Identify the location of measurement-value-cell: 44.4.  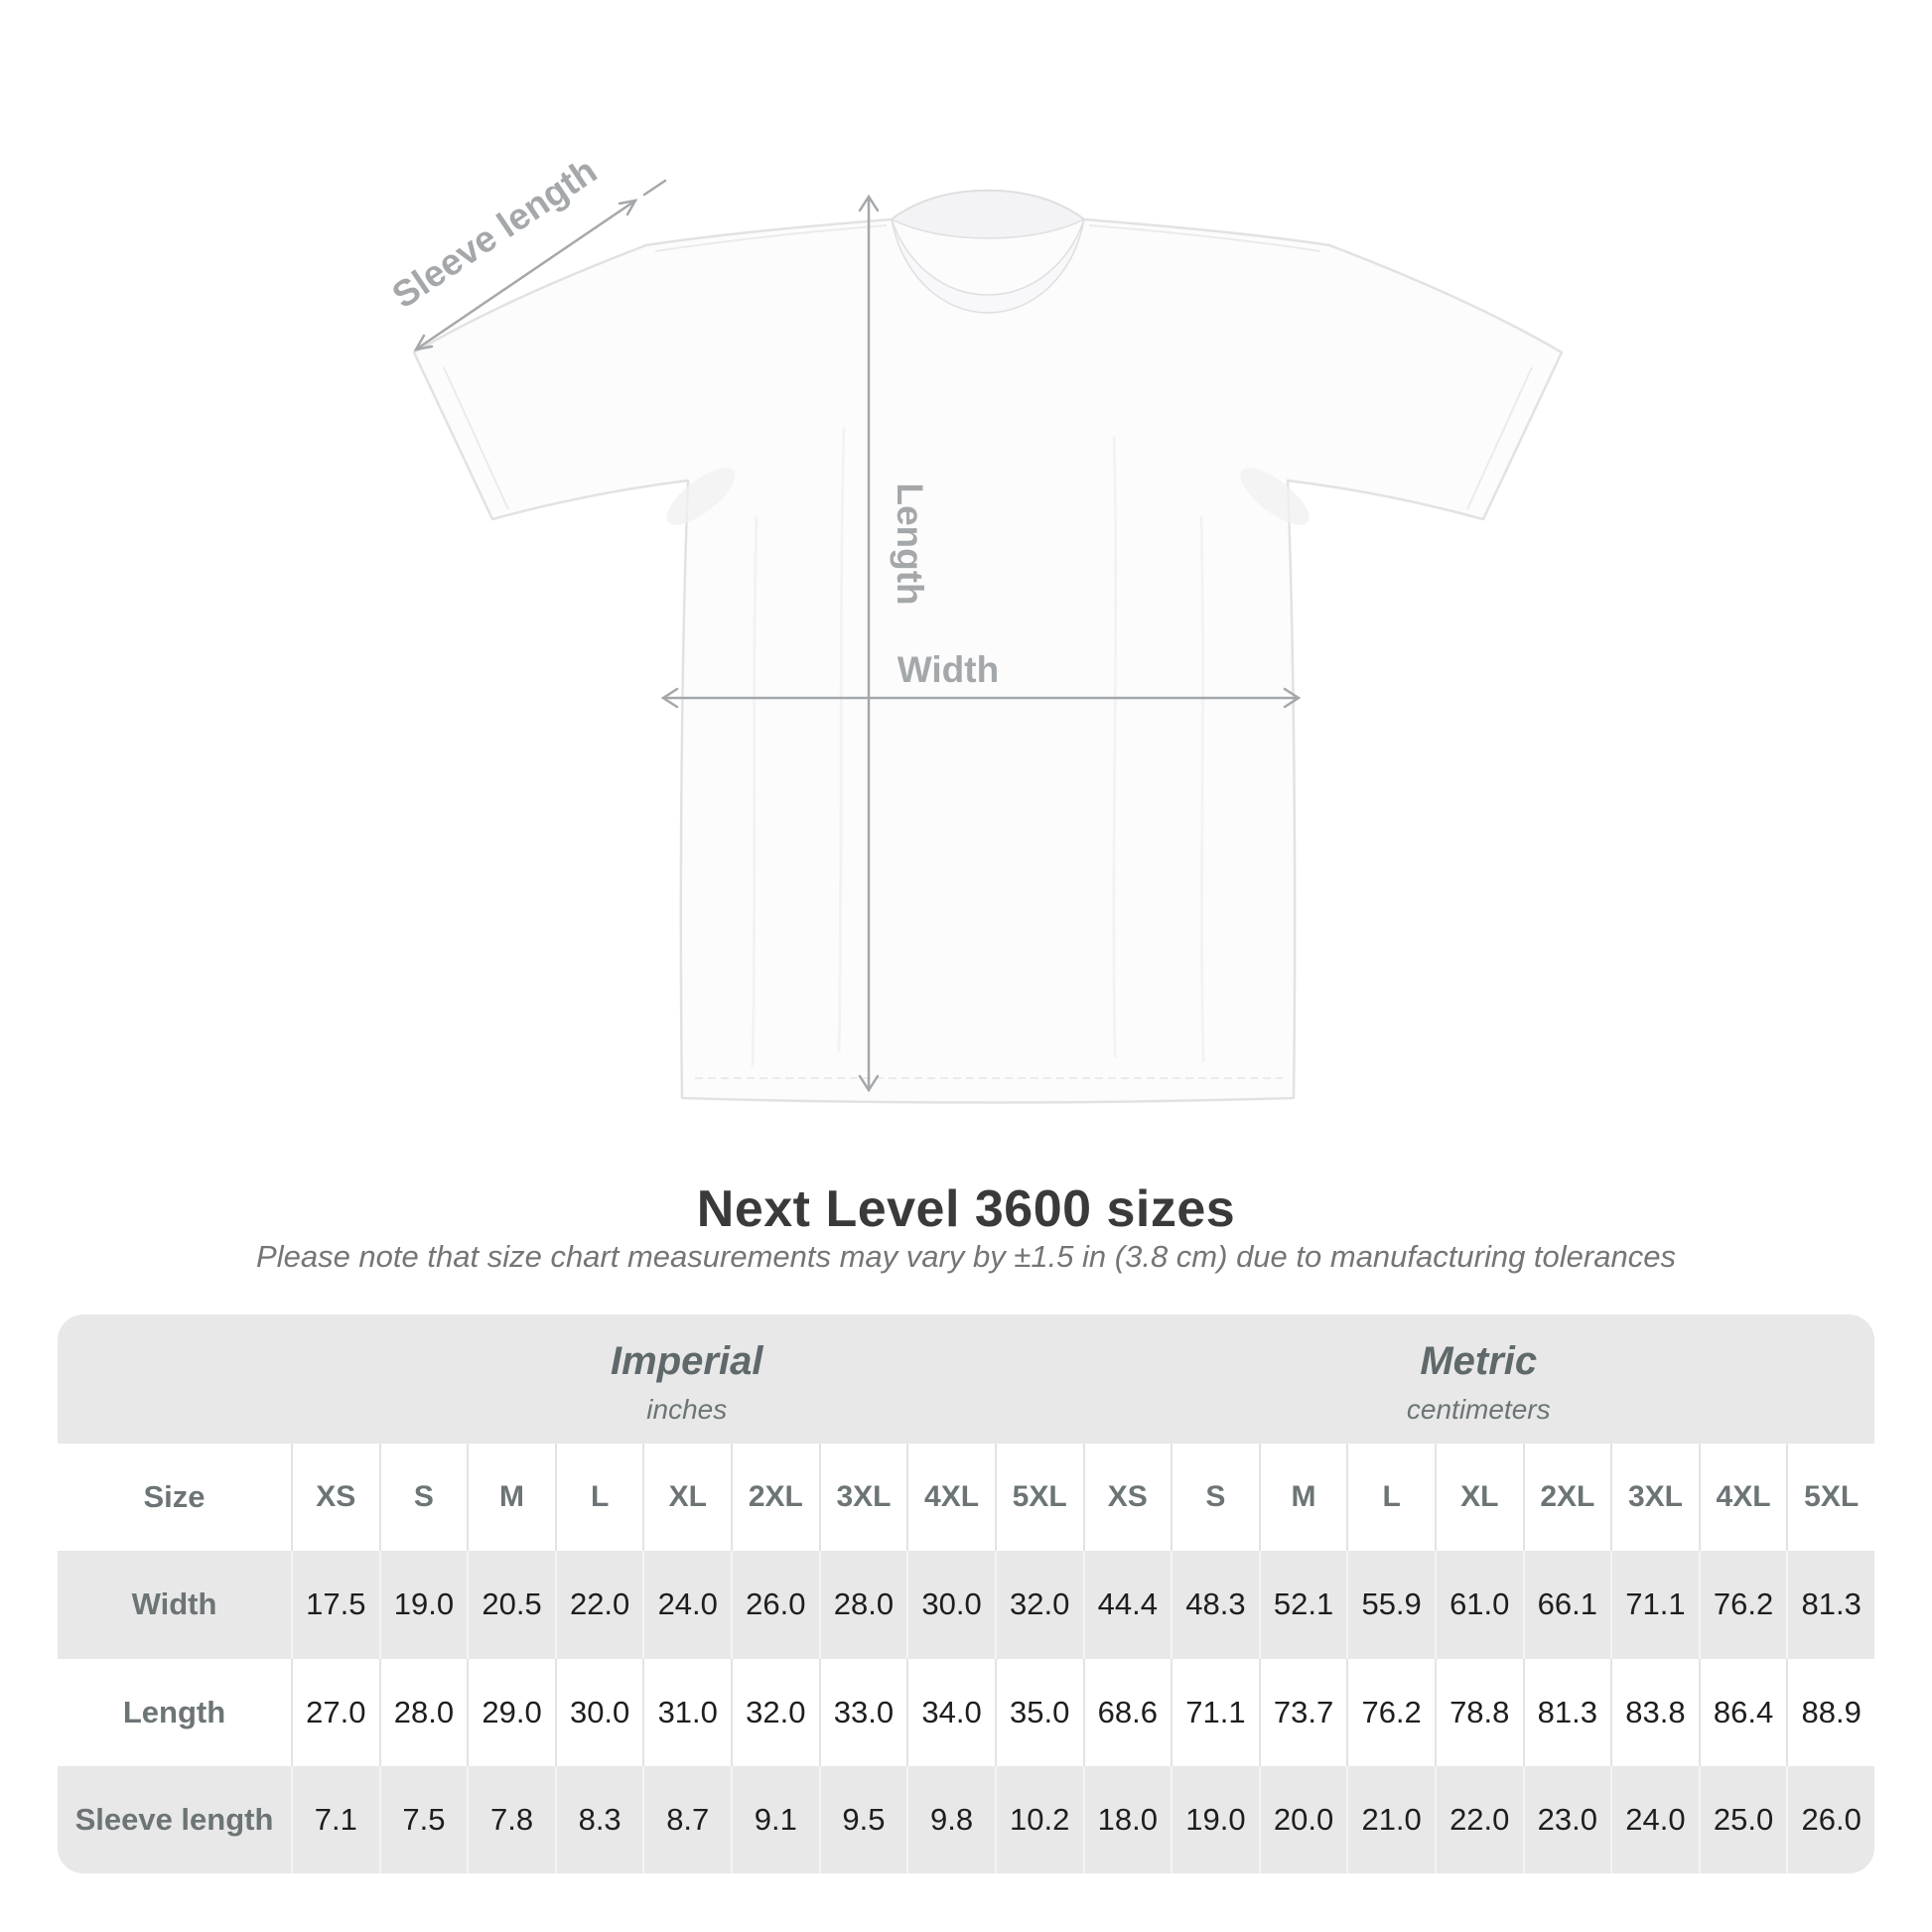
(1127, 1605).